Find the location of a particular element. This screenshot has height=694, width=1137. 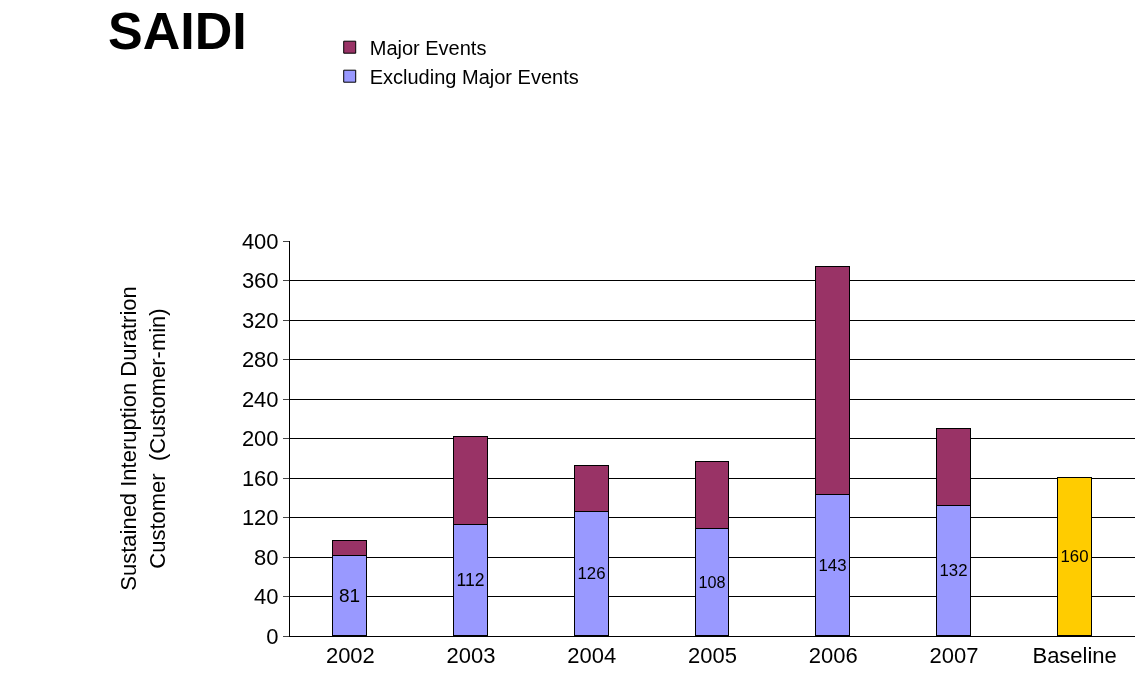

chart-title: SAIDI is located at coordinates (177, 31).